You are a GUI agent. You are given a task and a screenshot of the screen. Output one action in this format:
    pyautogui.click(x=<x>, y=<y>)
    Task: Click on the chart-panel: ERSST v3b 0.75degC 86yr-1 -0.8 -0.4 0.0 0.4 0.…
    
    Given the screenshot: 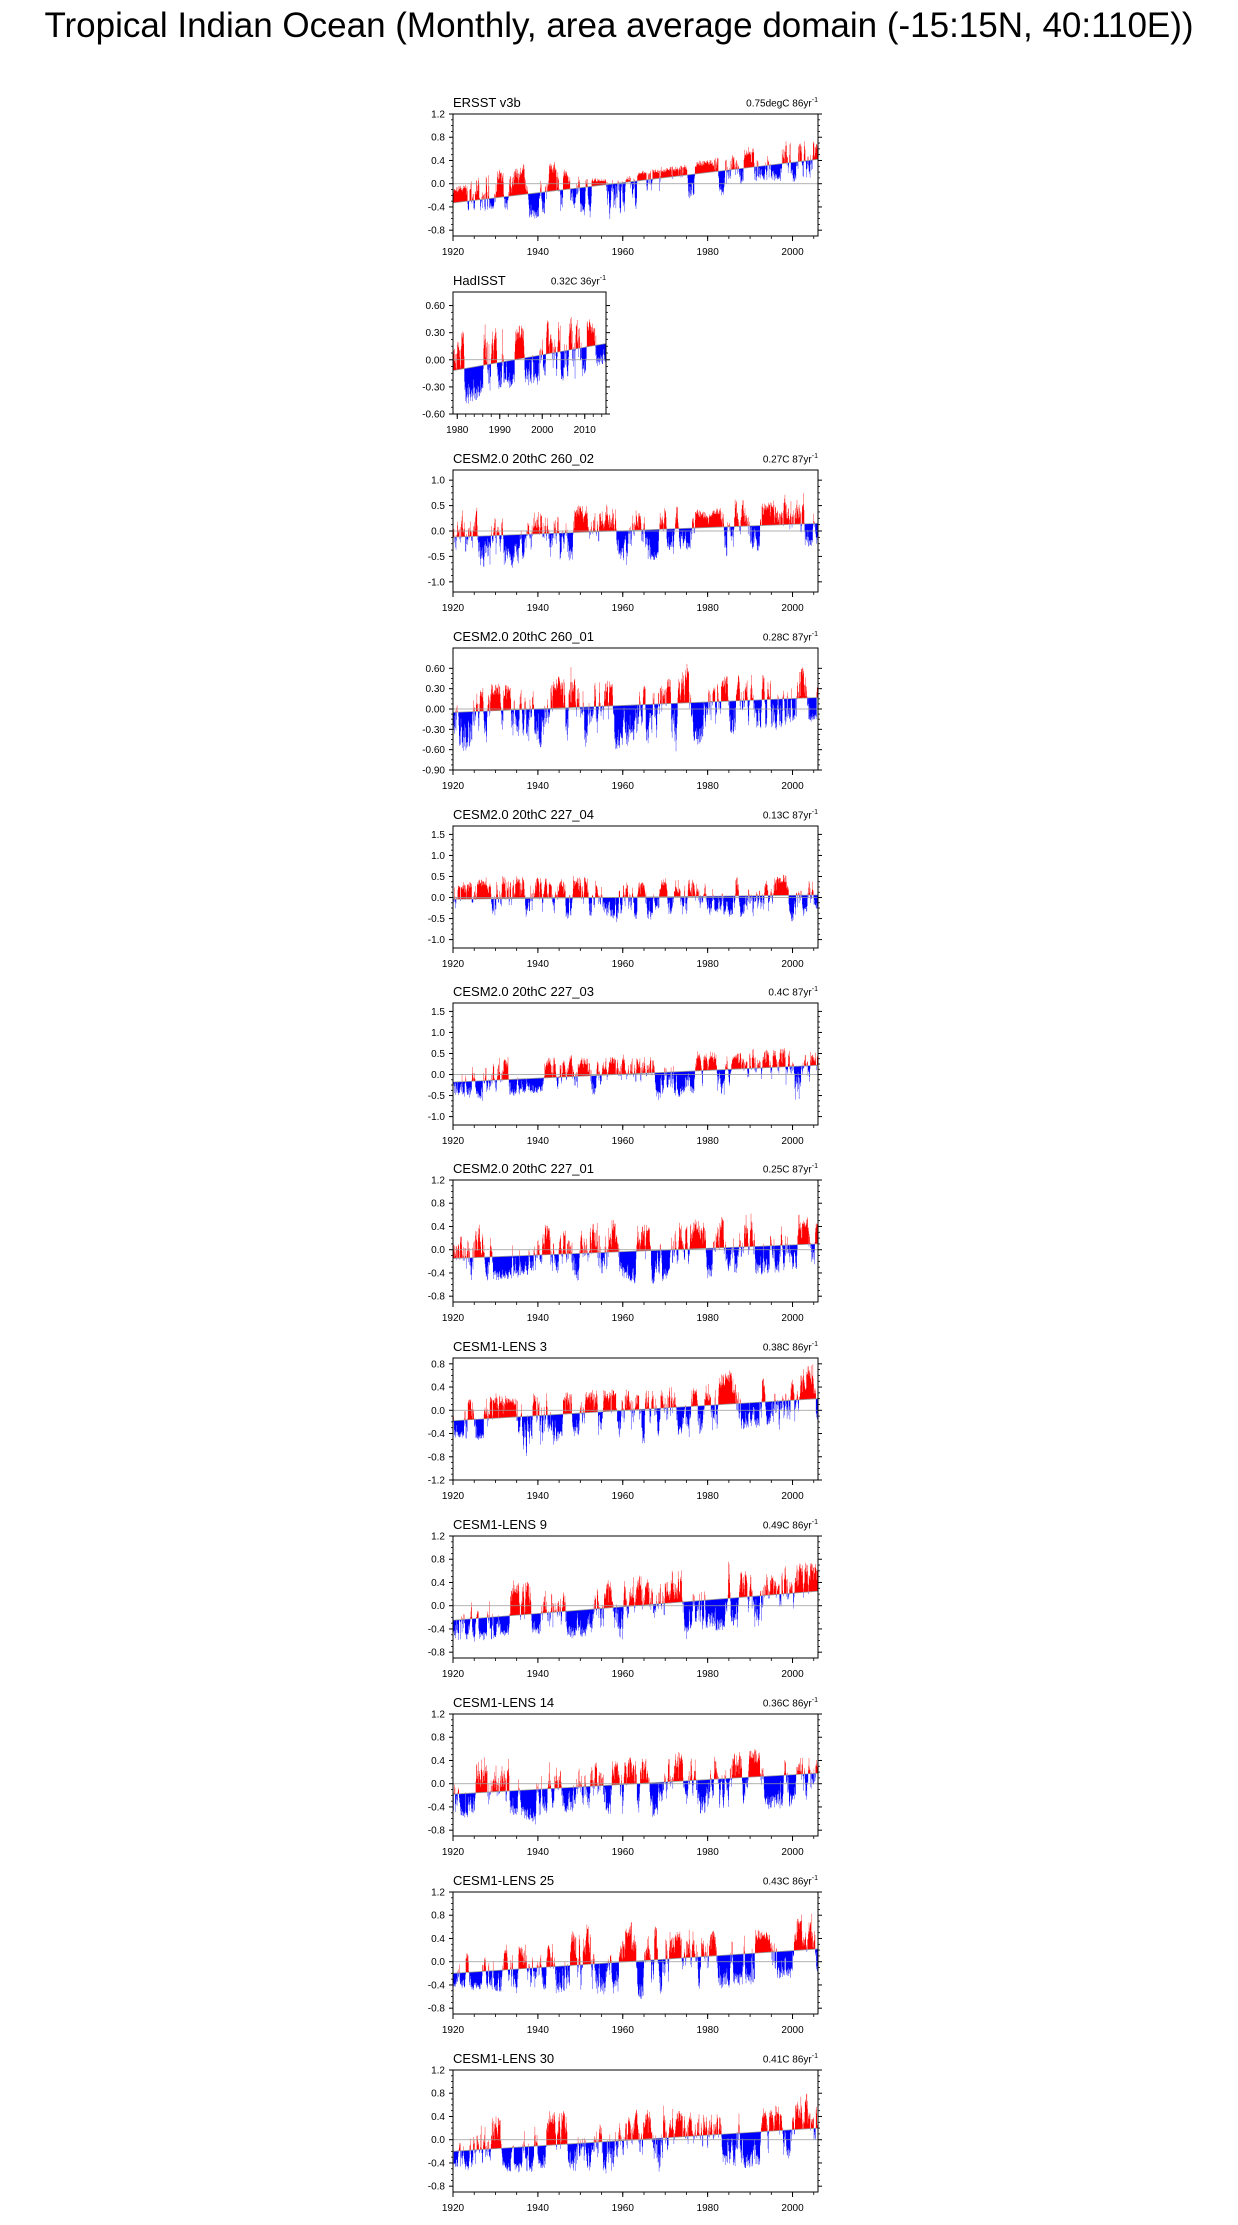 What is the action you would take?
    pyautogui.click(x=625, y=176)
    